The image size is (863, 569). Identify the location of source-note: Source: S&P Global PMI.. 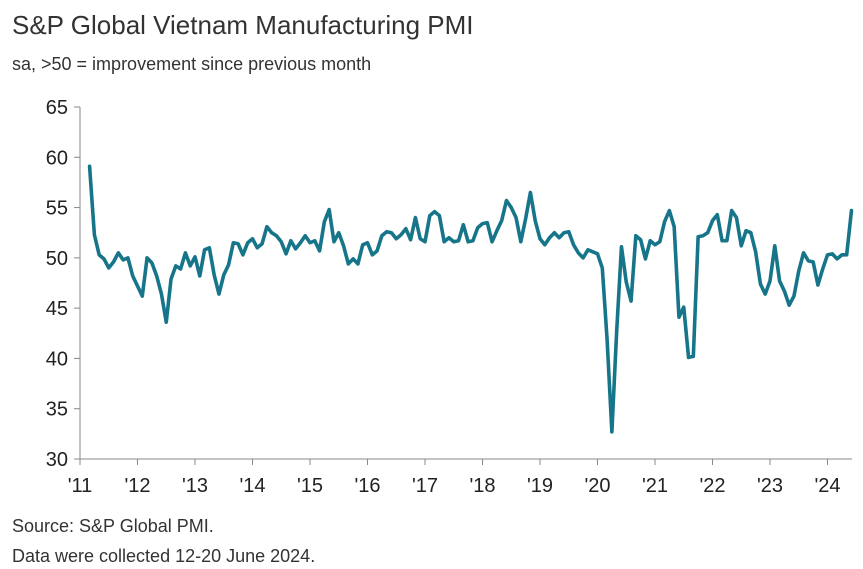
(113, 526).